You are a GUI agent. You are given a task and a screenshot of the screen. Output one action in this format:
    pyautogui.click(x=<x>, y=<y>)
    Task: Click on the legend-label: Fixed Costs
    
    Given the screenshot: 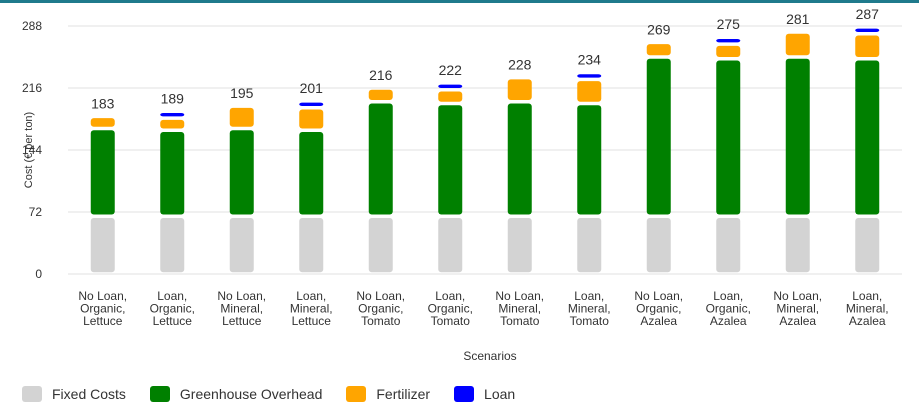 What is the action you would take?
    pyautogui.click(x=89, y=394)
    